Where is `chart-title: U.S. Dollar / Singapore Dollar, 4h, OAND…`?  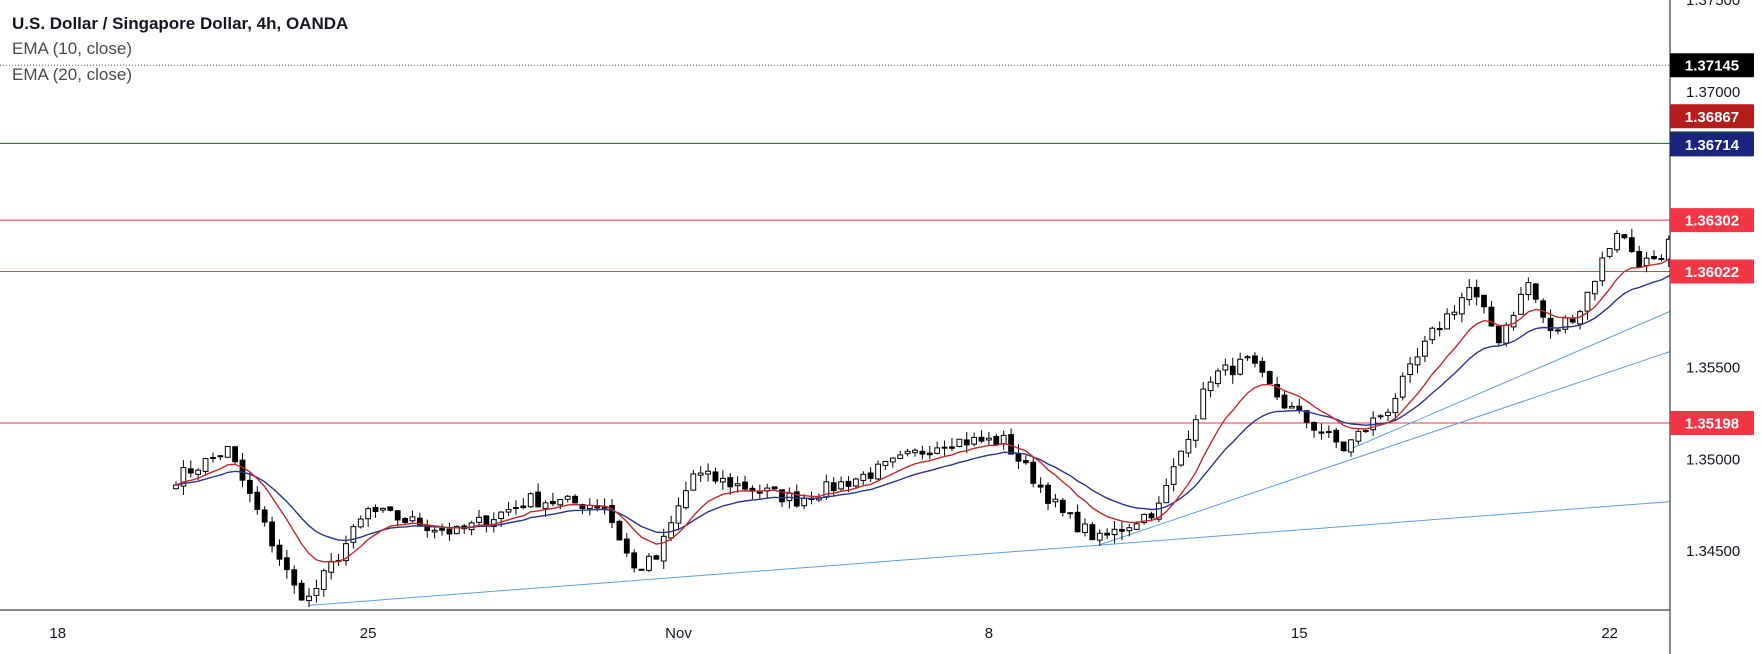 chart-title: U.S. Dollar / Singapore Dollar, 4h, OAND… is located at coordinates (180, 23).